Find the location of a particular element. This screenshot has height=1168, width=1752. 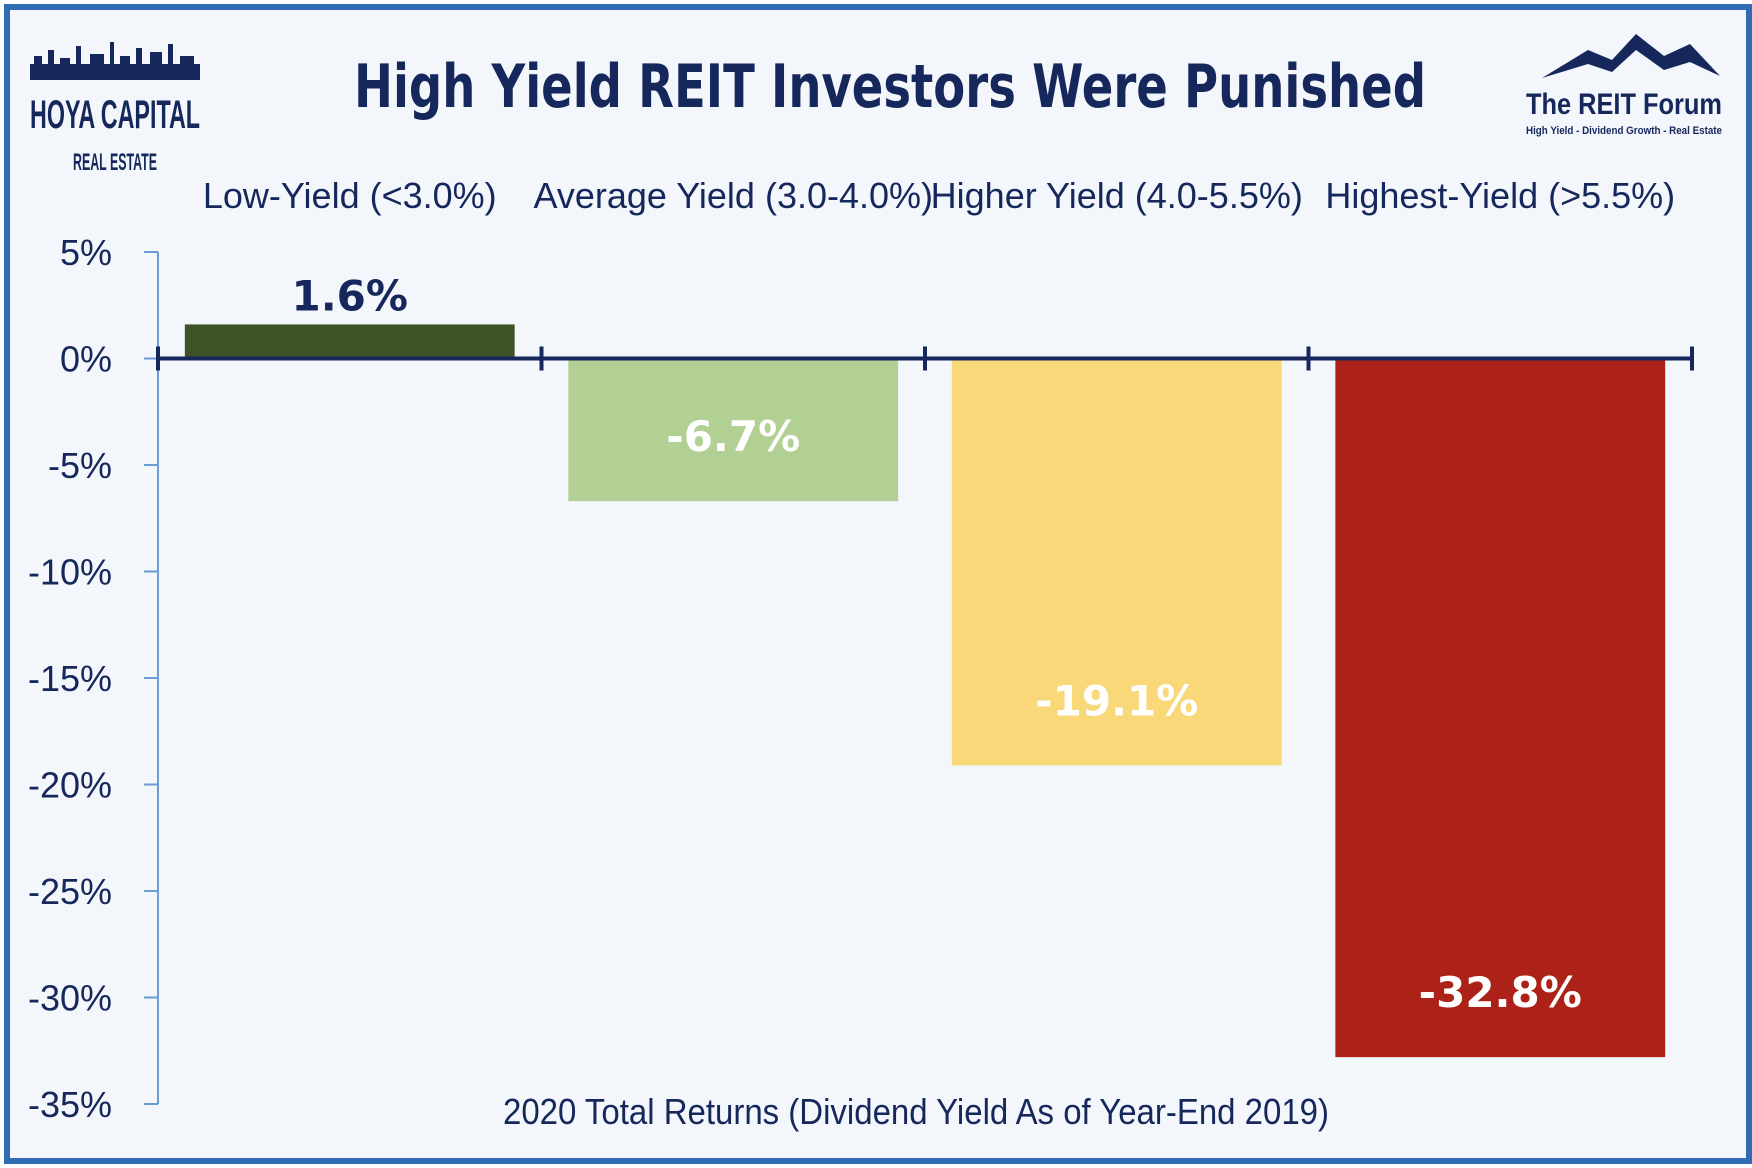

y-tick-label: -35% is located at coordinates (70, 1104).